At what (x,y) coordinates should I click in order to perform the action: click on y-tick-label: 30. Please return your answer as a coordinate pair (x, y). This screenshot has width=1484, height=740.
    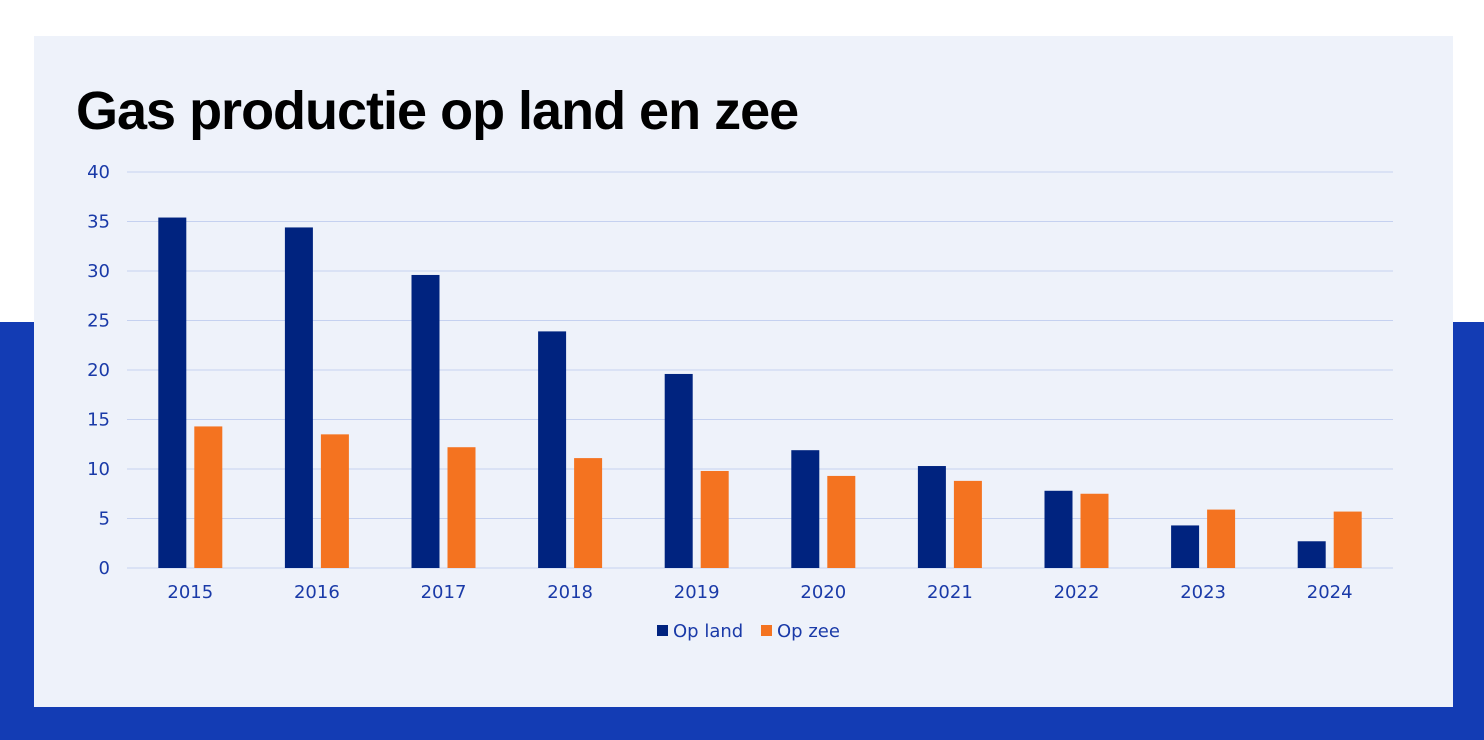
    Looking at the image, I should click on (98, 271).